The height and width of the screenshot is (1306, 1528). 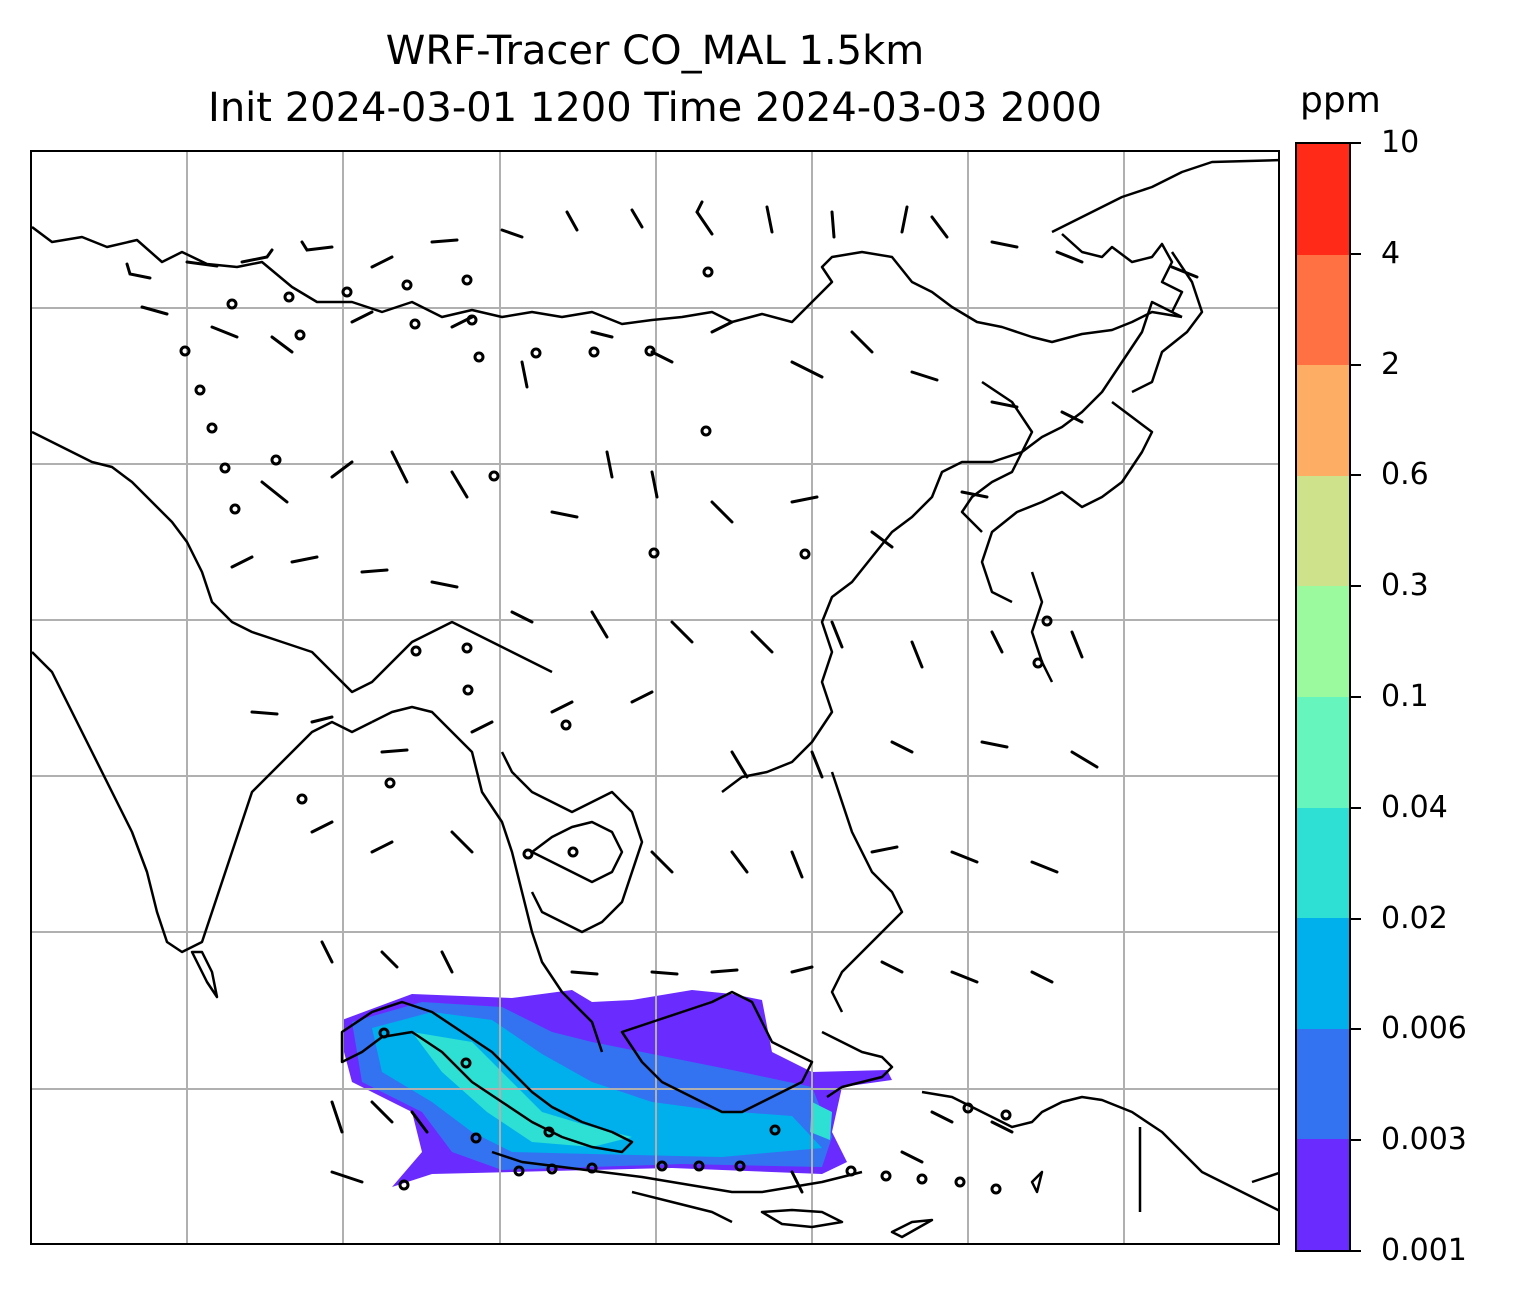 I want to click on colorbar-tick-label: 0.003, so click(x=1424, y=1140).